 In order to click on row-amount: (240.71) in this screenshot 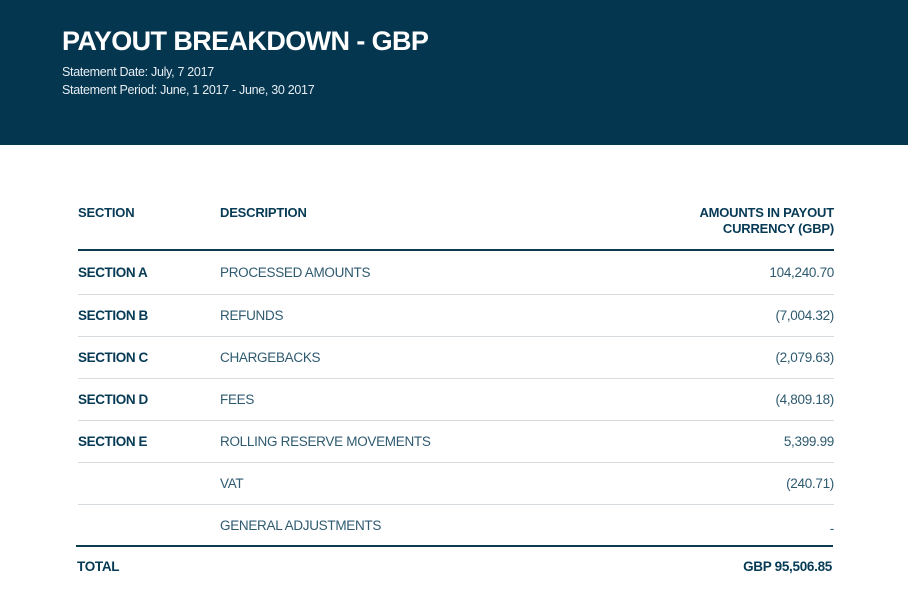, I will do `click(810, 483)`.